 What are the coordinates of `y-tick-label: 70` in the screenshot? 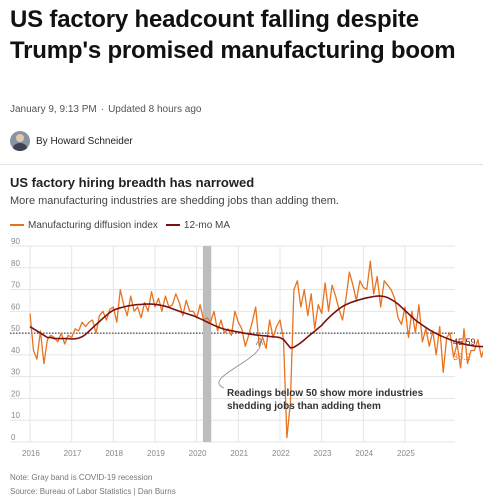 It's located at (15, 285).